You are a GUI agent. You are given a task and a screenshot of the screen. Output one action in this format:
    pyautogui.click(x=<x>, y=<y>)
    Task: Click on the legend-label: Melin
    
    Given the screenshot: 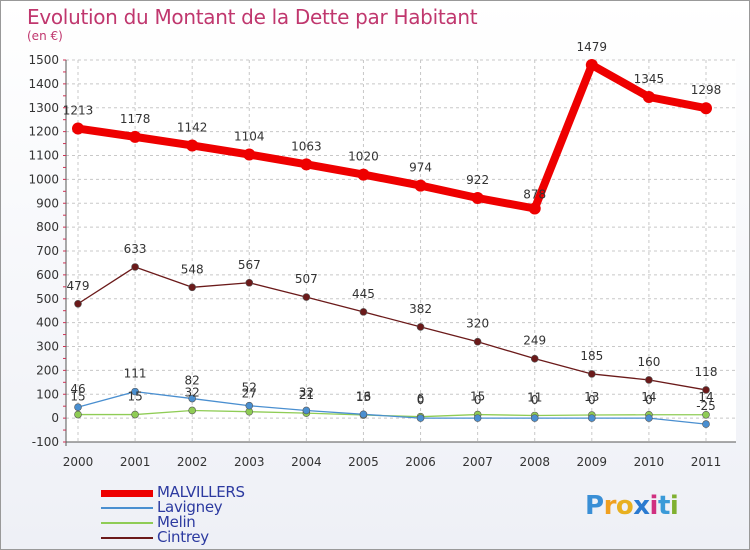 What is the action you would take?
    pyautogui.click(x=176, y=522)
    